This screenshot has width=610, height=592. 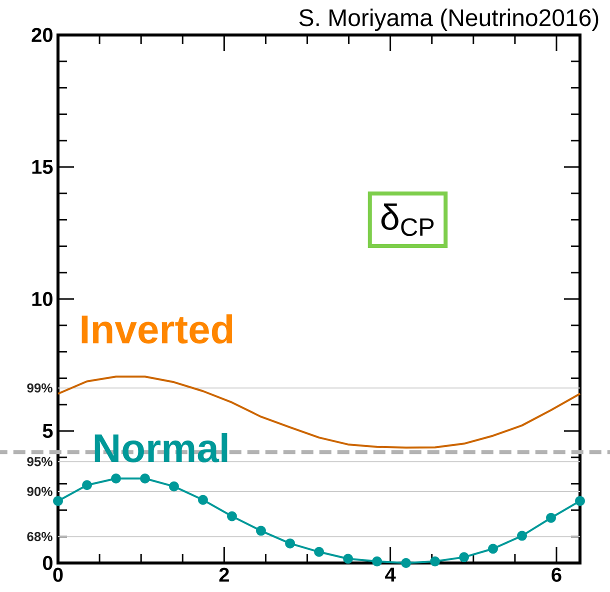 I want to click on series-label: Inverted, so click(x=157, y=329).